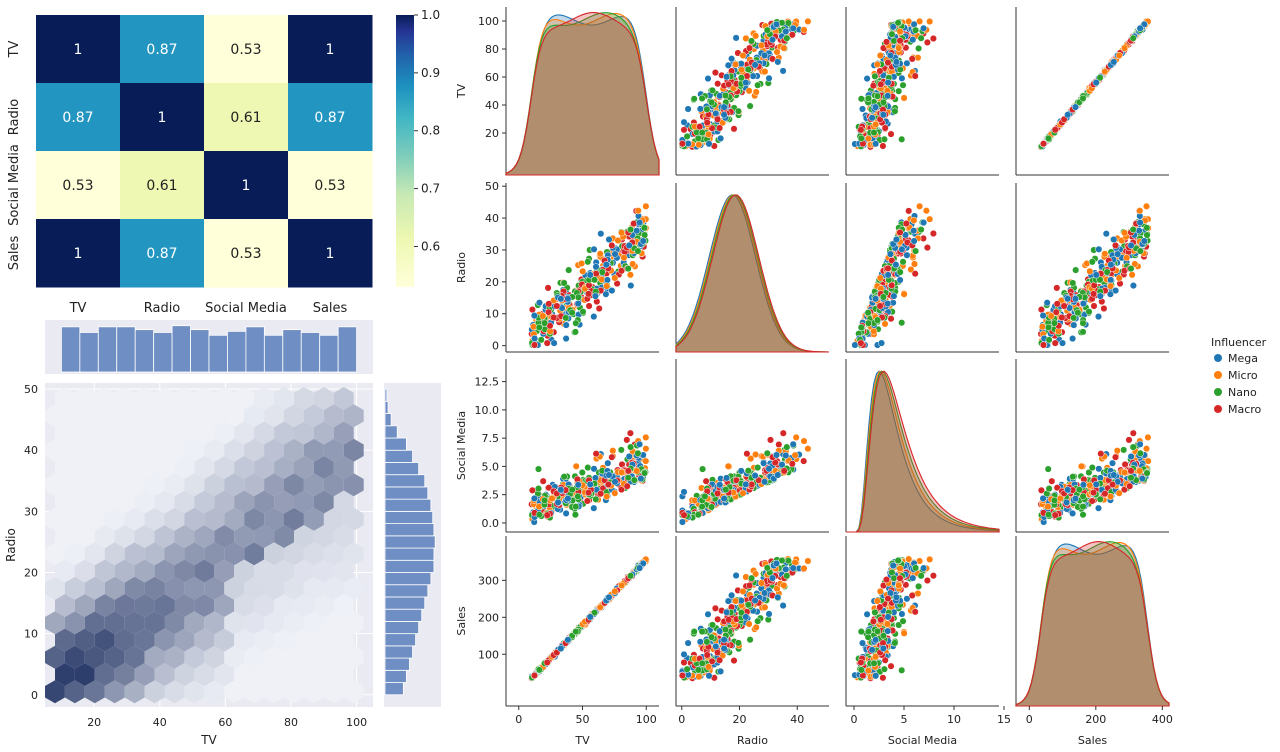 The height and width of the screenshot is (752, 1280). I want to click on pair-panel-radio-vs-social-media, so click(922, 268).